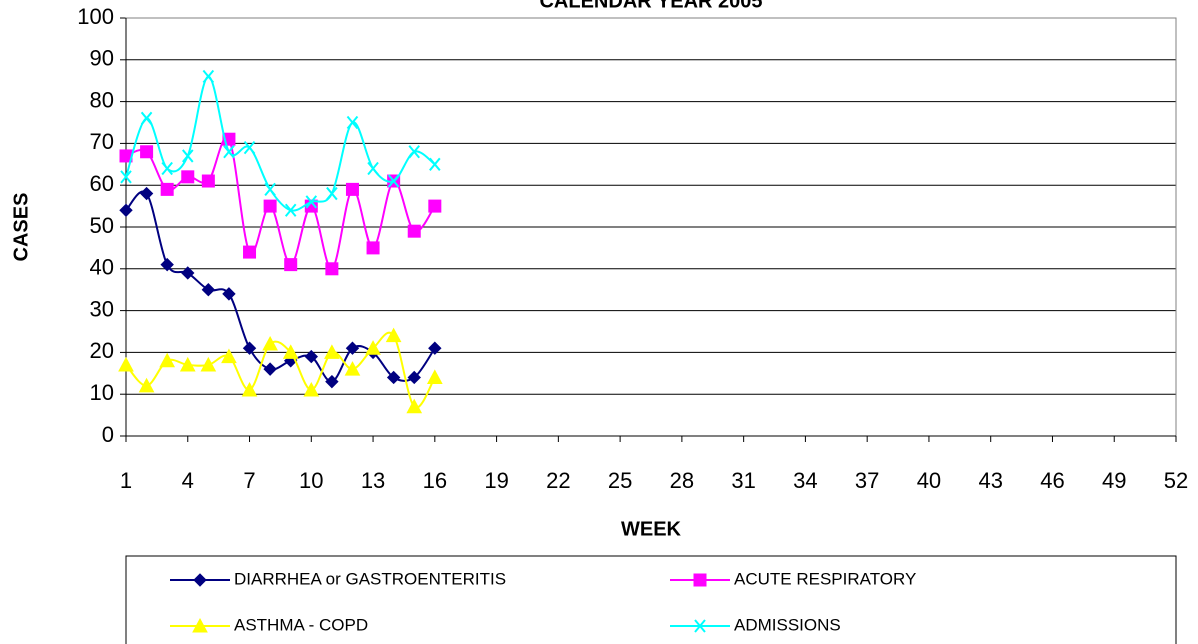 This screenshot has width=1198, height=644. I want to click on x-tick-label: 13, so click(373, 480).